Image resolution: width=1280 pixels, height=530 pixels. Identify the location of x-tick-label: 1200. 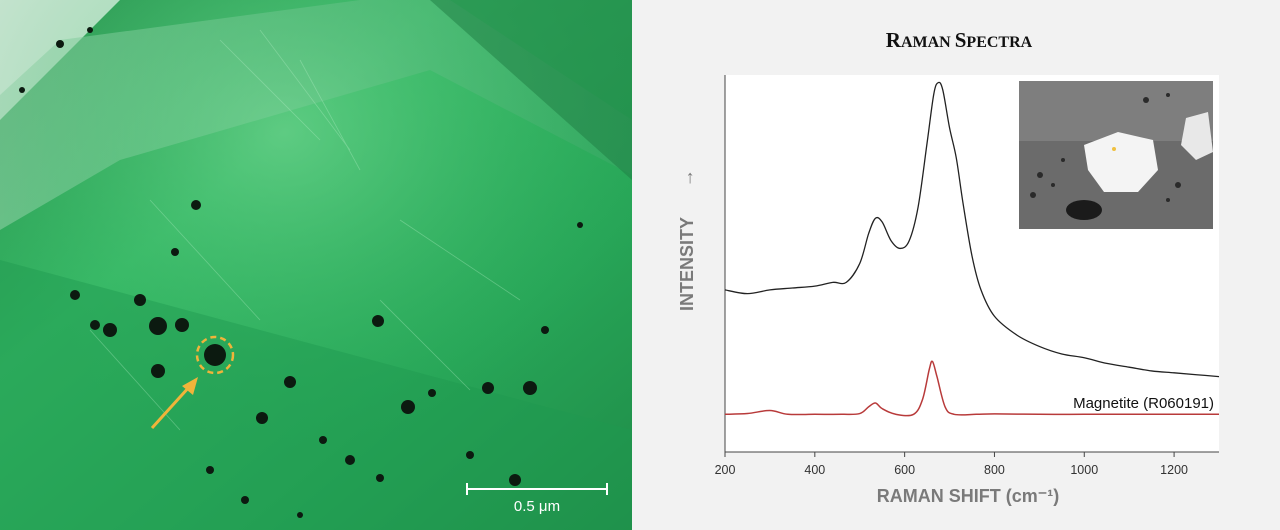
(1174, 470).